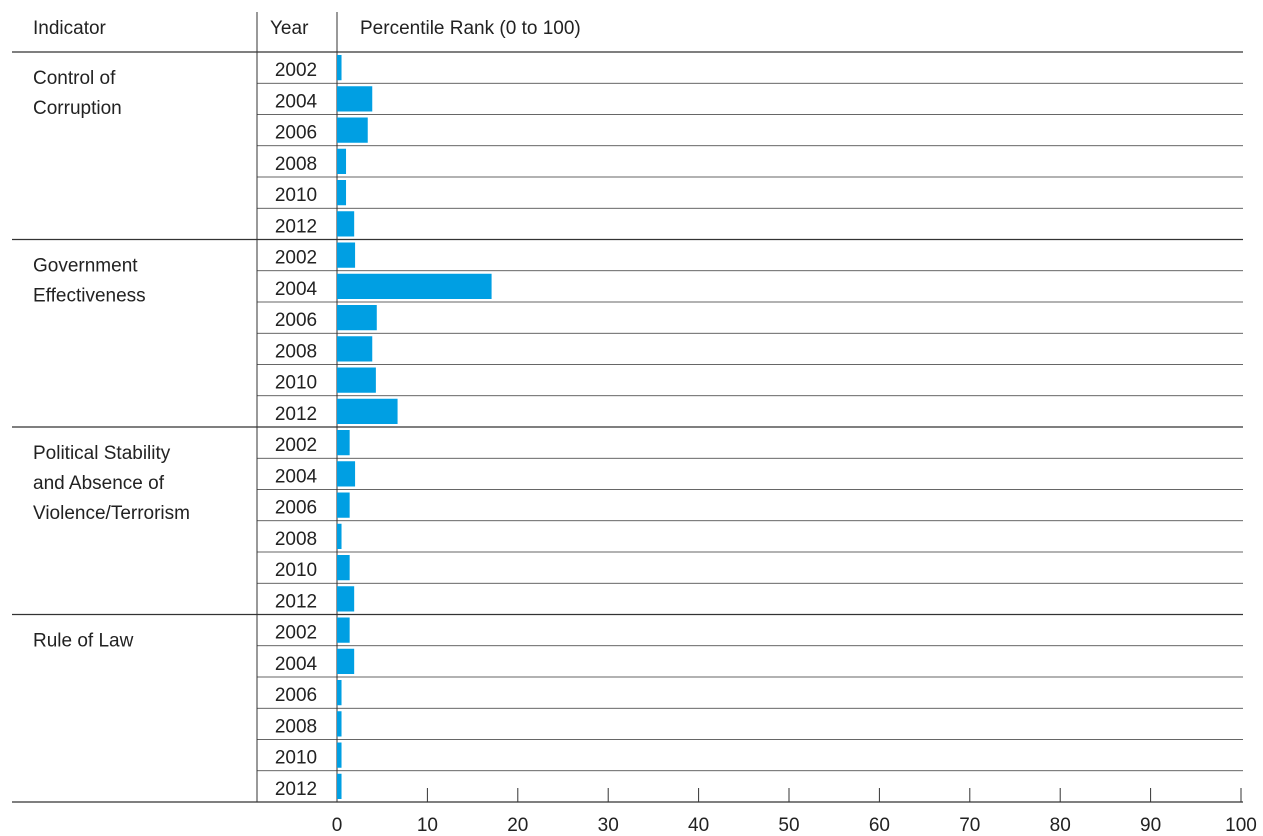  What do you see at coordinates (111, 513) in the screenshot?
I see `indicator-label: Violence/Terrorism` at bounding box center [111, 513].